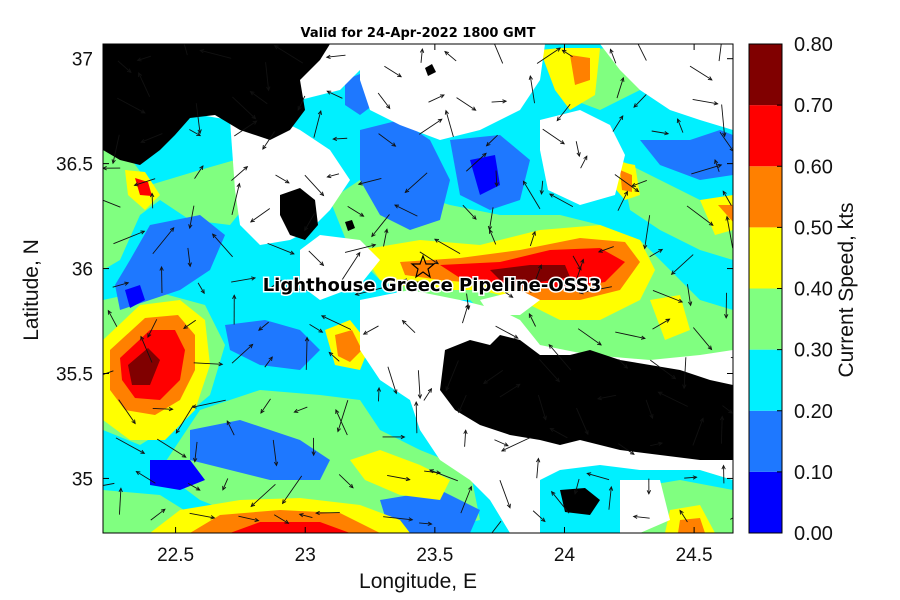  I want to click on station-marker: Lighthouse Greece Pipeline-OSS3, so click(432, 276).